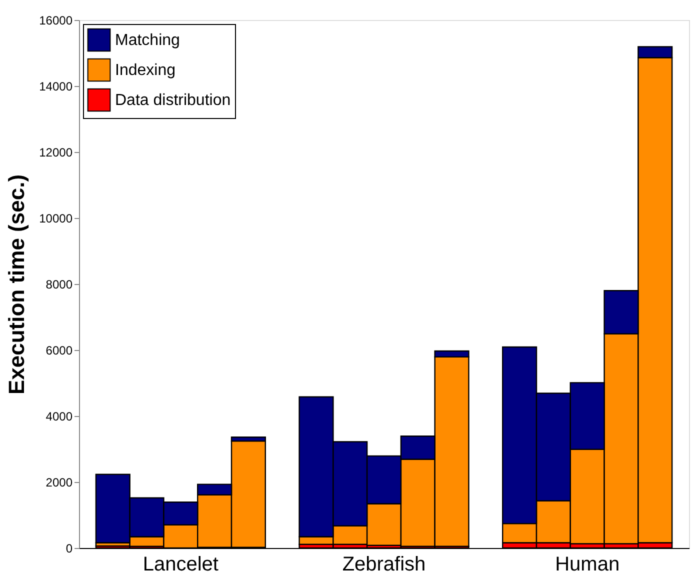 The height and width of the screenshot is (576, 697). Describe the element at coordinates (69, 549) in the screenshot. I see `y-tick-label: 0` at that location.